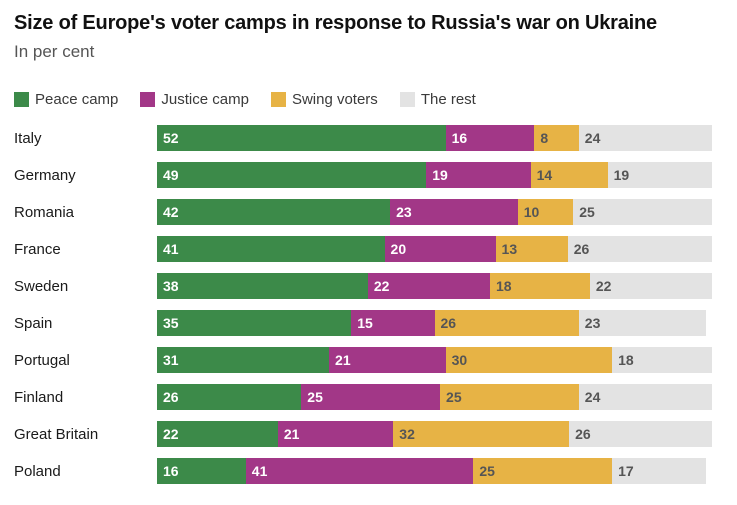 The image size is (737, 505). Describe the element at coordinates (243, 360) in the screenshot. I see `bar-segment-peace-camp: 31` at that location.